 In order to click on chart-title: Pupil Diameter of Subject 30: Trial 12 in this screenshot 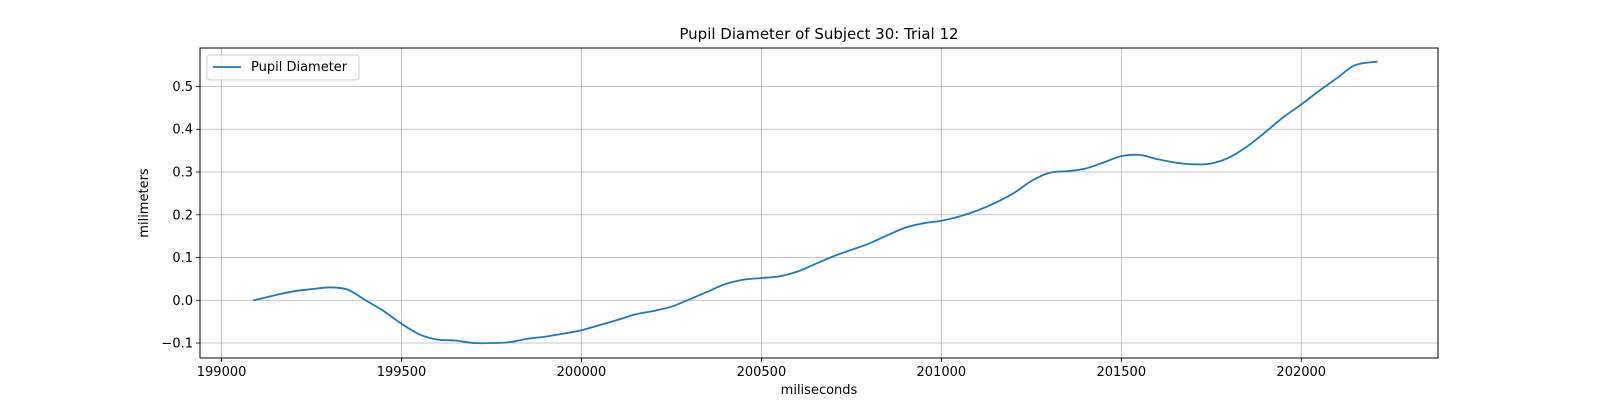, I will do `click(818, 34)`.